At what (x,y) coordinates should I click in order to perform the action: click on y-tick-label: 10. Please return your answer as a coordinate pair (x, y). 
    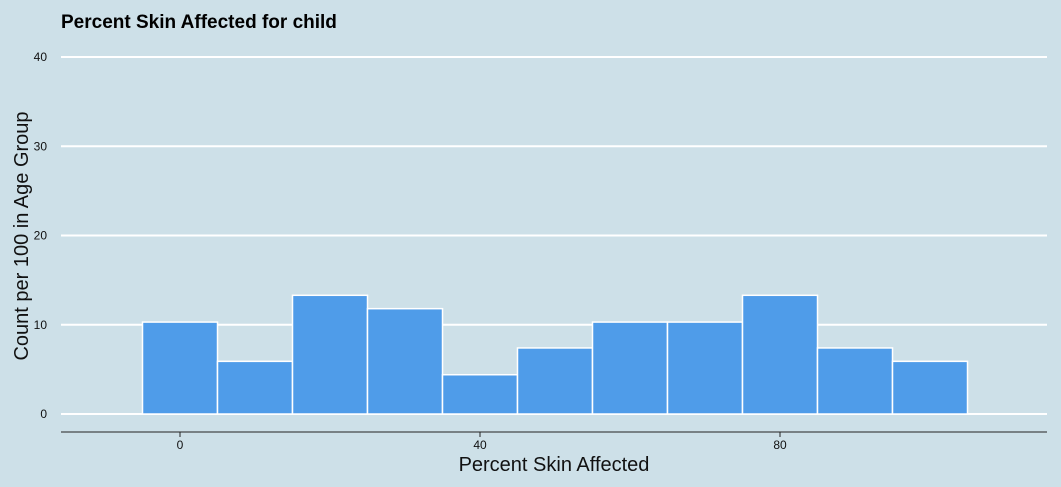
    Looking at the image, I should click on (41, 325).